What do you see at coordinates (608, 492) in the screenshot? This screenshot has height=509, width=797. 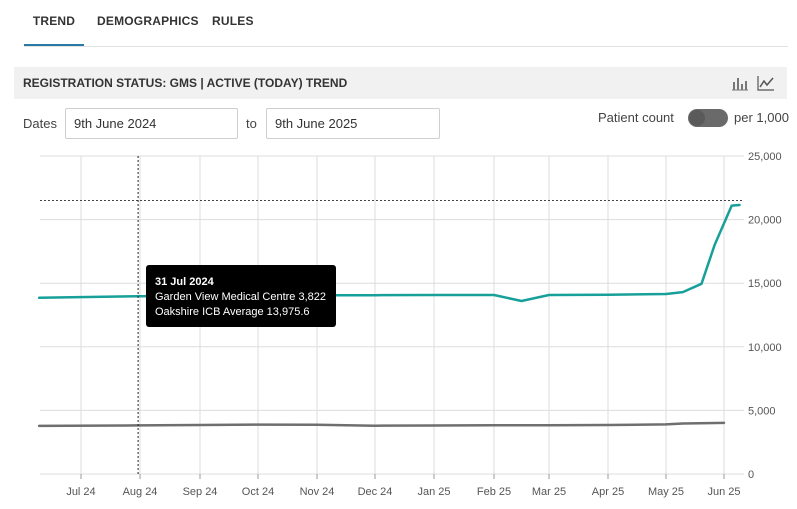 I see `x-tick-label: Apr 25` at bounding box center [608, 492].